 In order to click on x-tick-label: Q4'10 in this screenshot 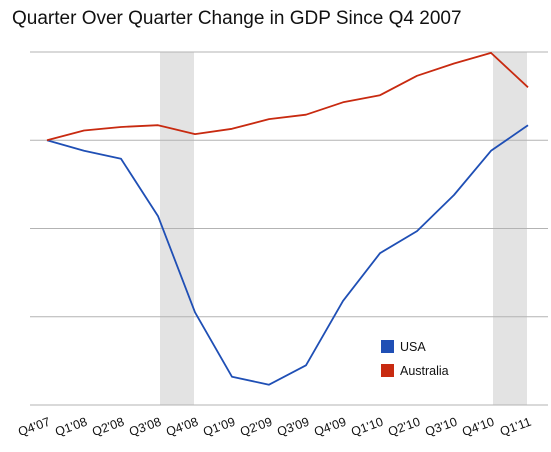, I will do `click(478, 427)`.